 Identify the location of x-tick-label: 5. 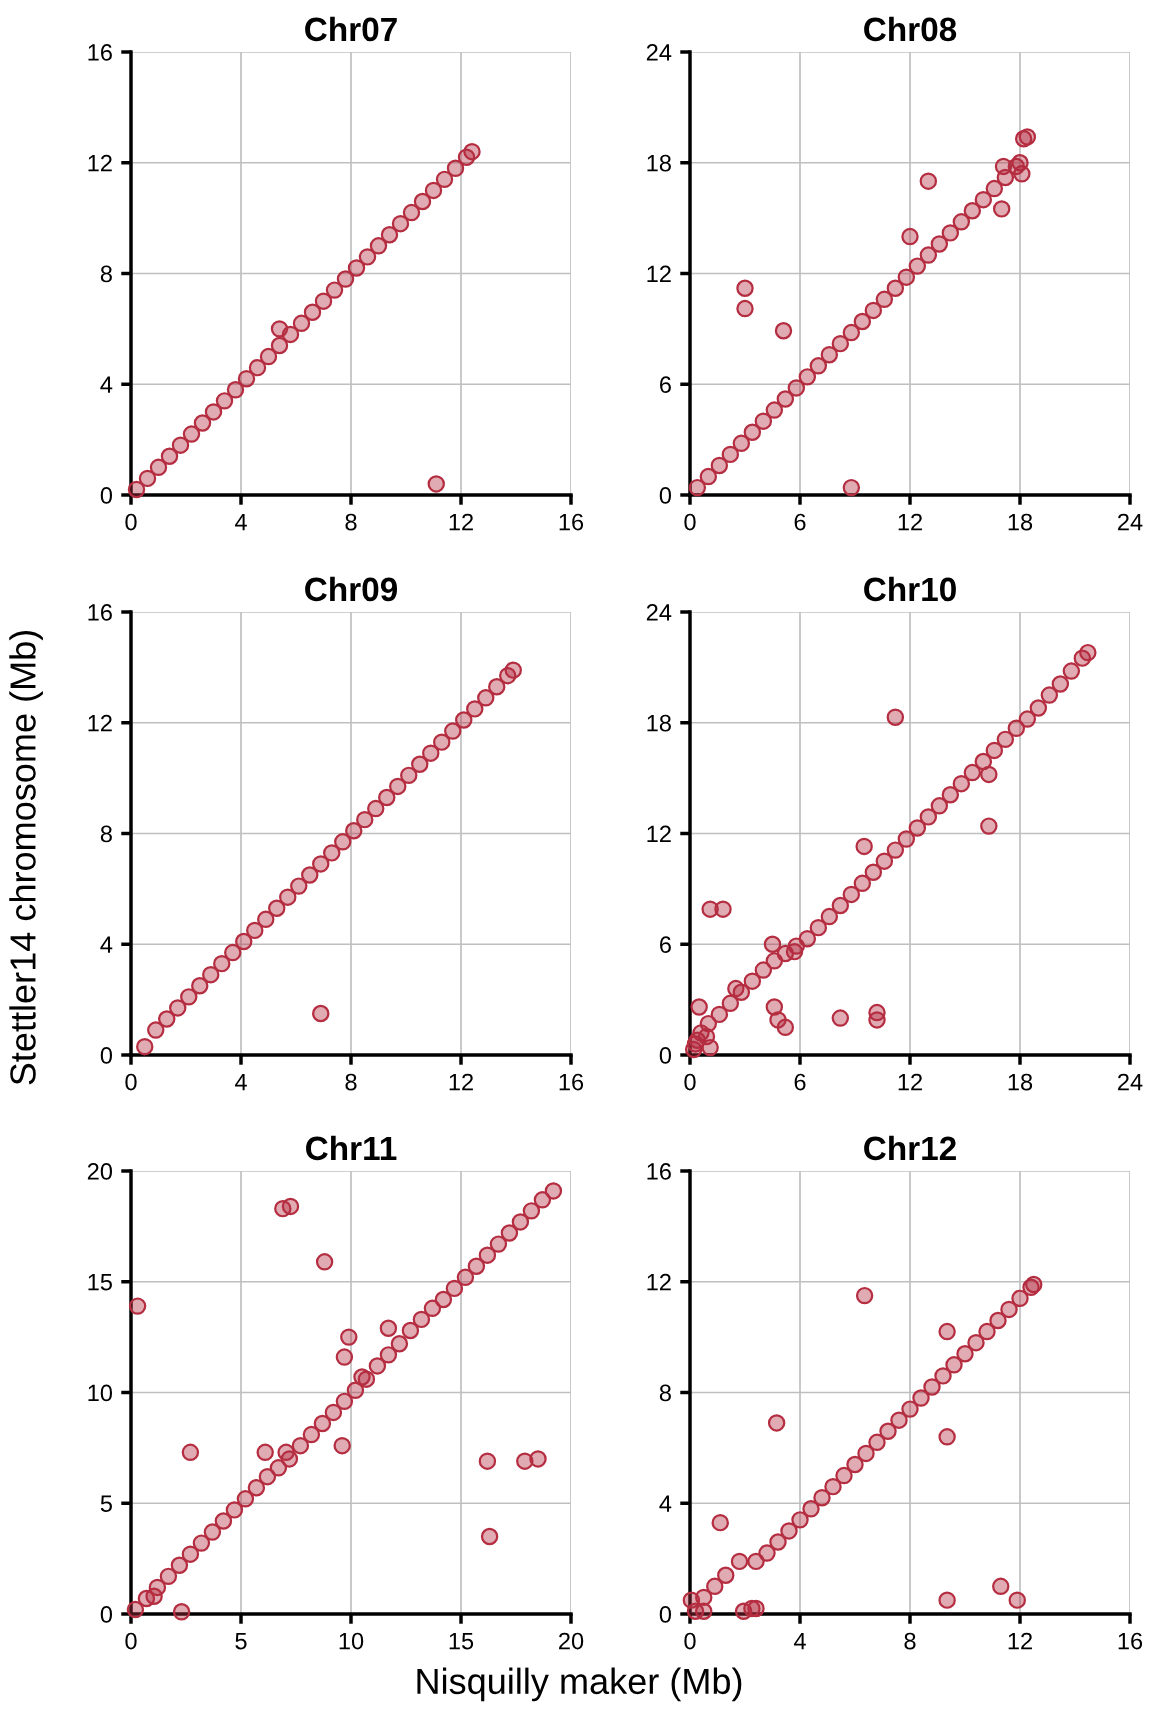
(241, 1641).